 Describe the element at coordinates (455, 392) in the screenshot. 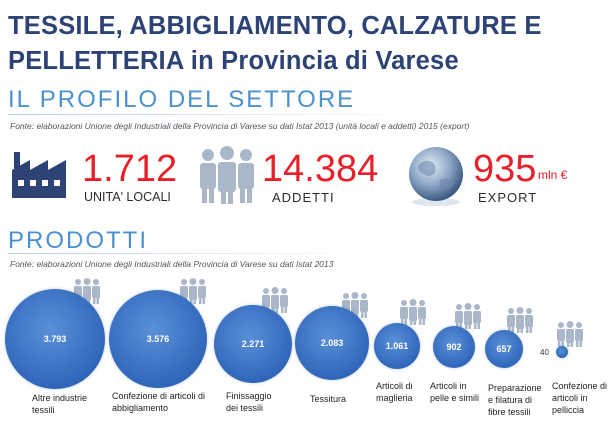

I see `product-label: Articoli in pelle e simili` at that location.